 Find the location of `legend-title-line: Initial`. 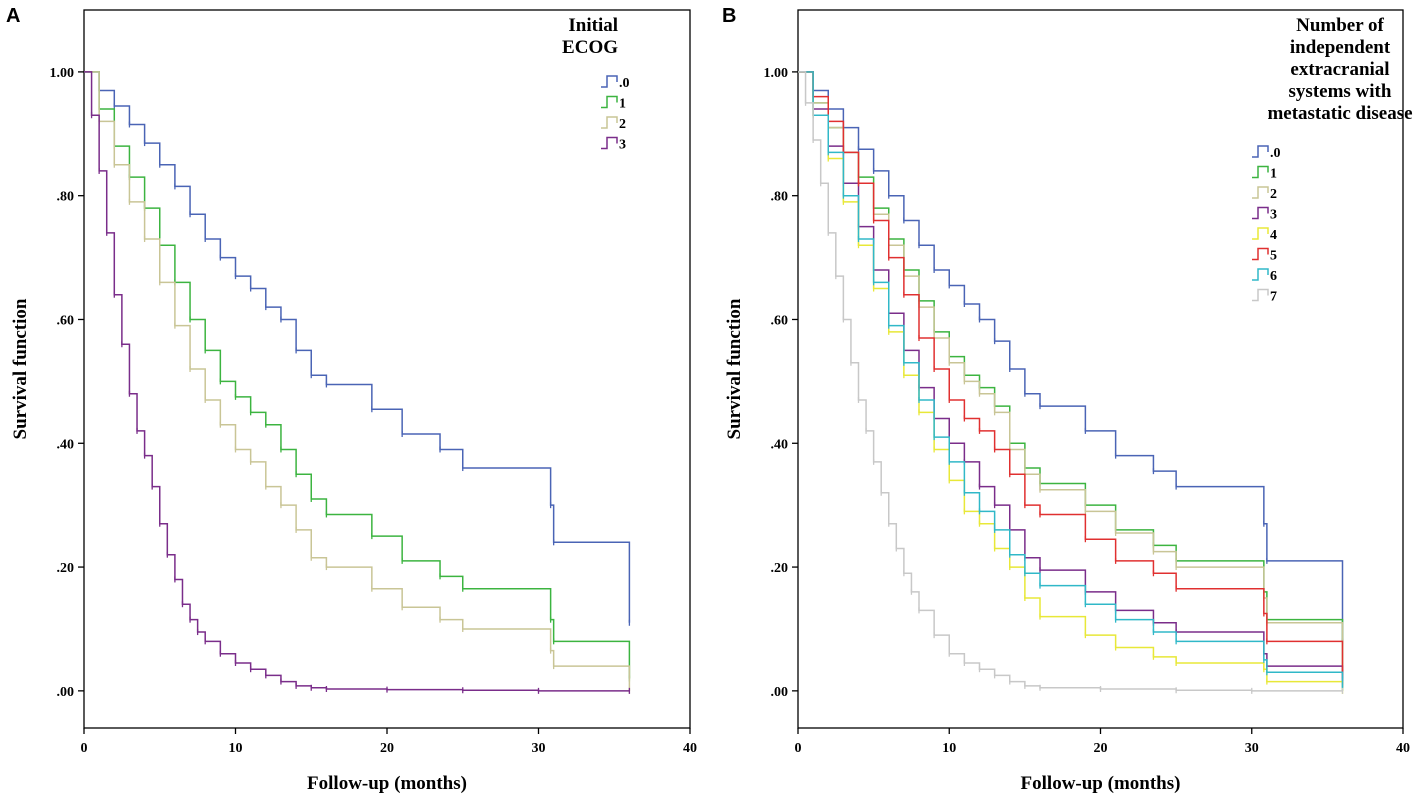

legend-title-line: Initial is located at coordinates (593, 25).